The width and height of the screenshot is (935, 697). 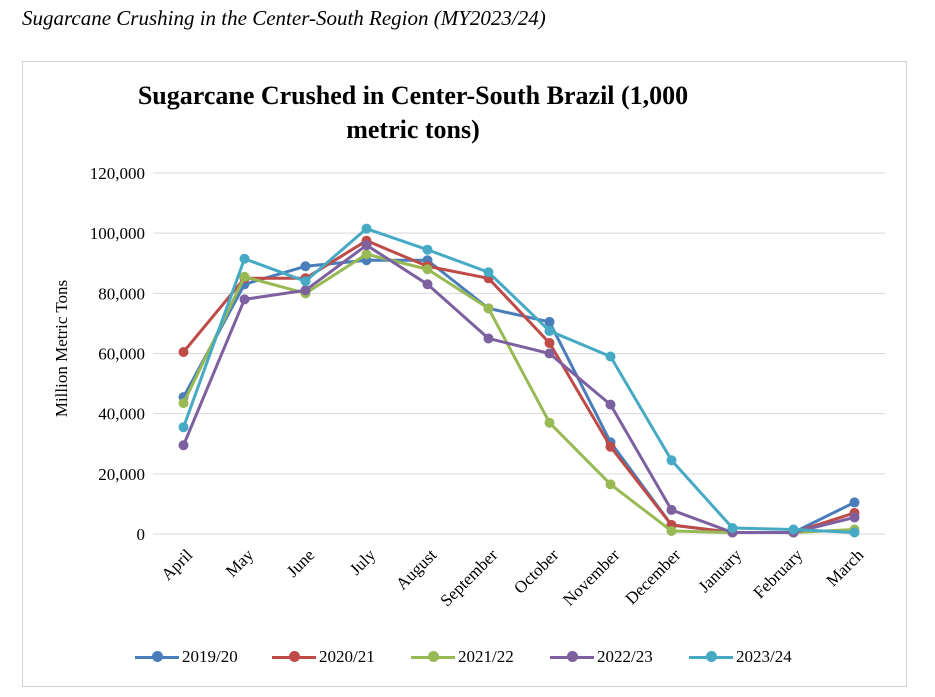 What do you see at coordinates (121, 474) in the screenshot?
I see `y-tick-label: 20,000` at bounding box center [121, 474].